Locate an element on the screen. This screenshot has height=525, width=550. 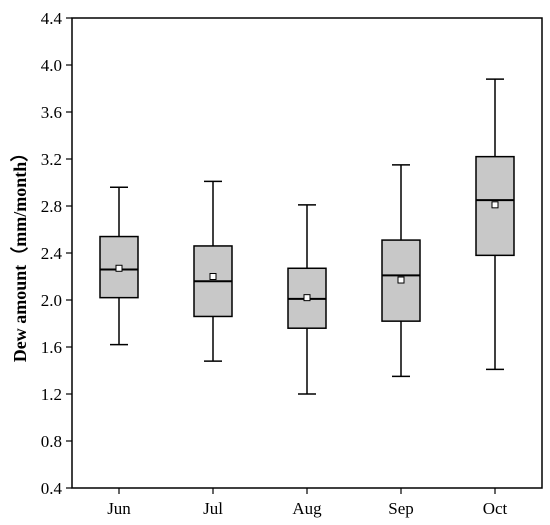
y-tick-label: 2.4 is located at coordinates (52, 253).